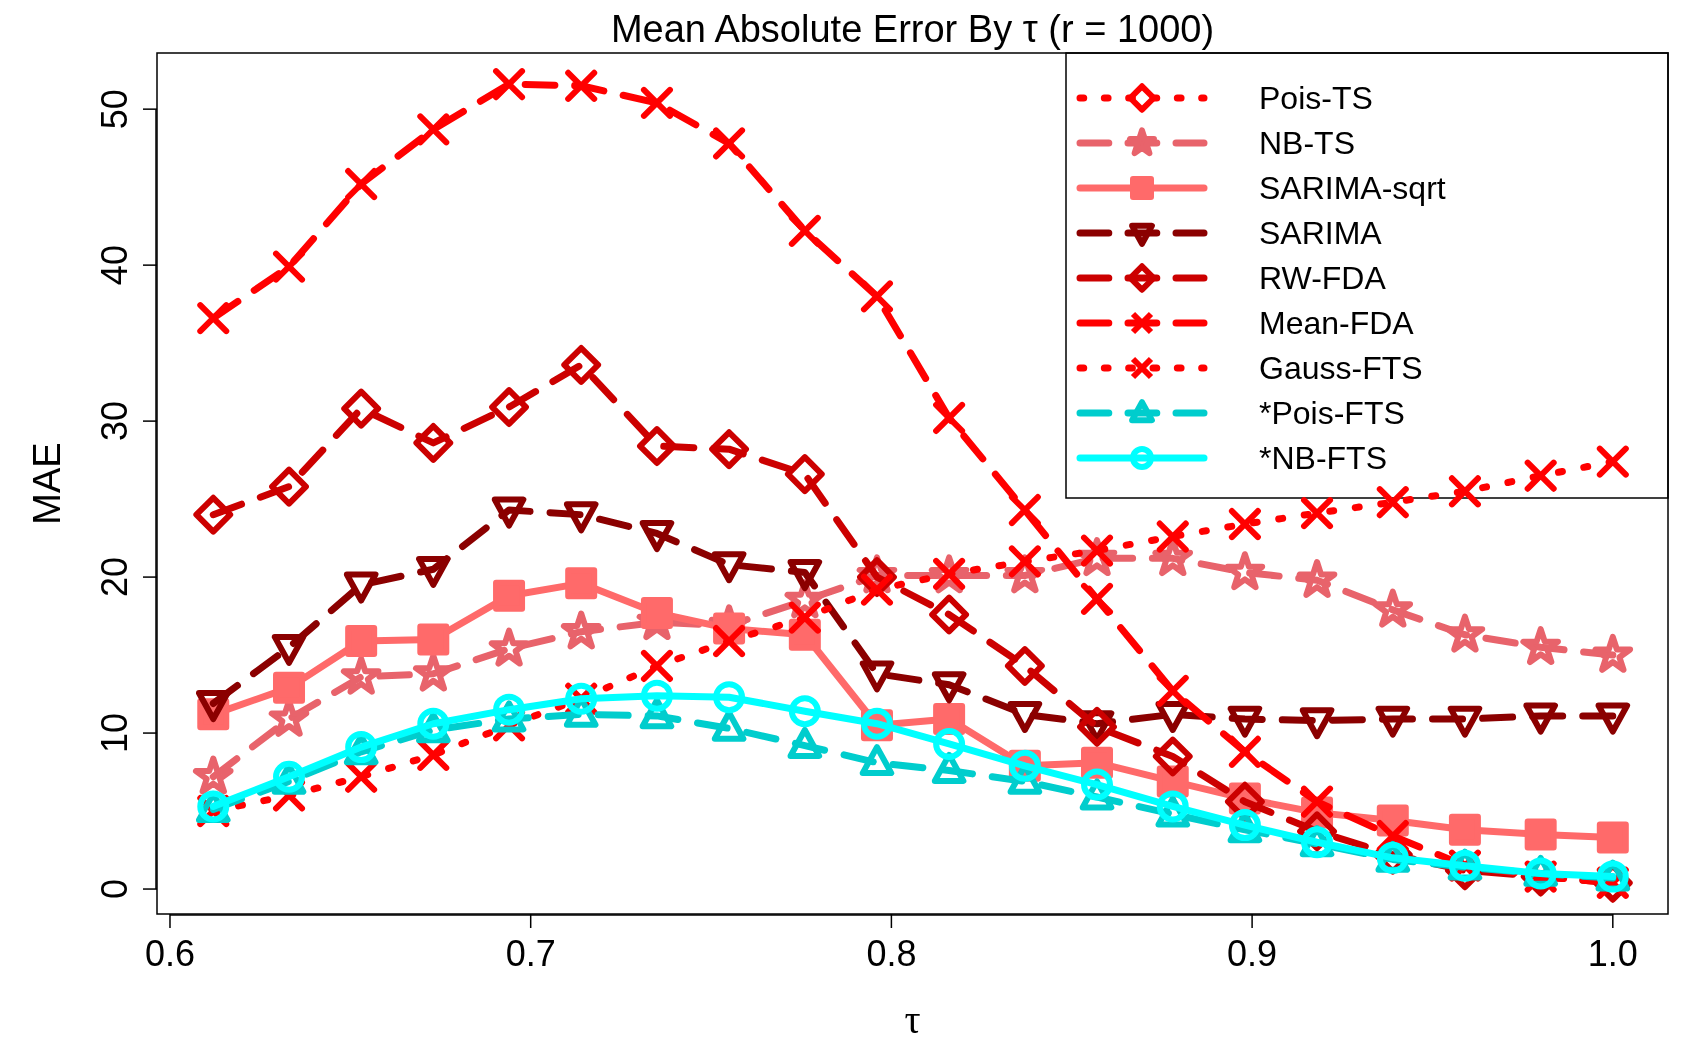  Describe the element at coordinates (912, 29) in the screenshot. I see `chart-title: Mean Absolute Error By τ (r = 1000)` at that location.